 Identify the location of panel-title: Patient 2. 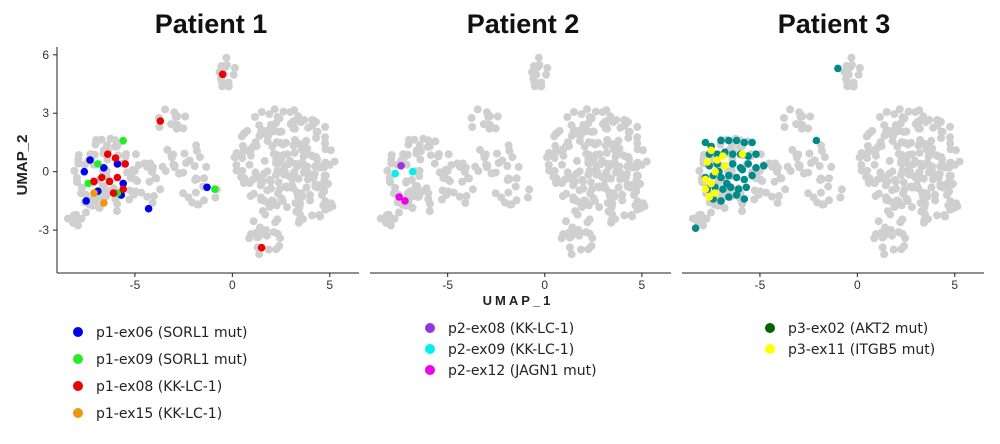
(523, 24).